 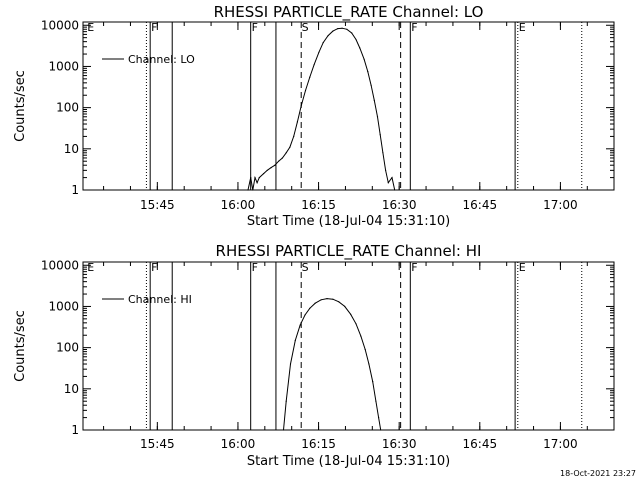 What do you see at coordinates (598, 473) in the screenshot?
I see `footer-timestamp: 18-Oct-2021 23:27` at bounding box center [598, 473].